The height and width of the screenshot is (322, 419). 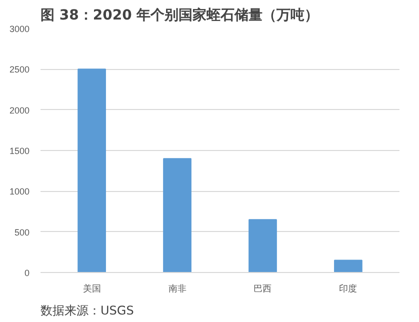 I want to click on source-note: 数据来源：USGS, so click(x=87, y=311).